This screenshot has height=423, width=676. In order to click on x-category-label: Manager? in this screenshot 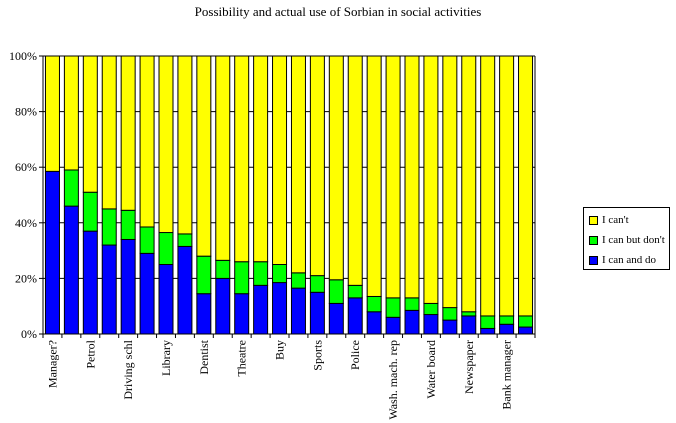, I will do `click(52, 364)`.